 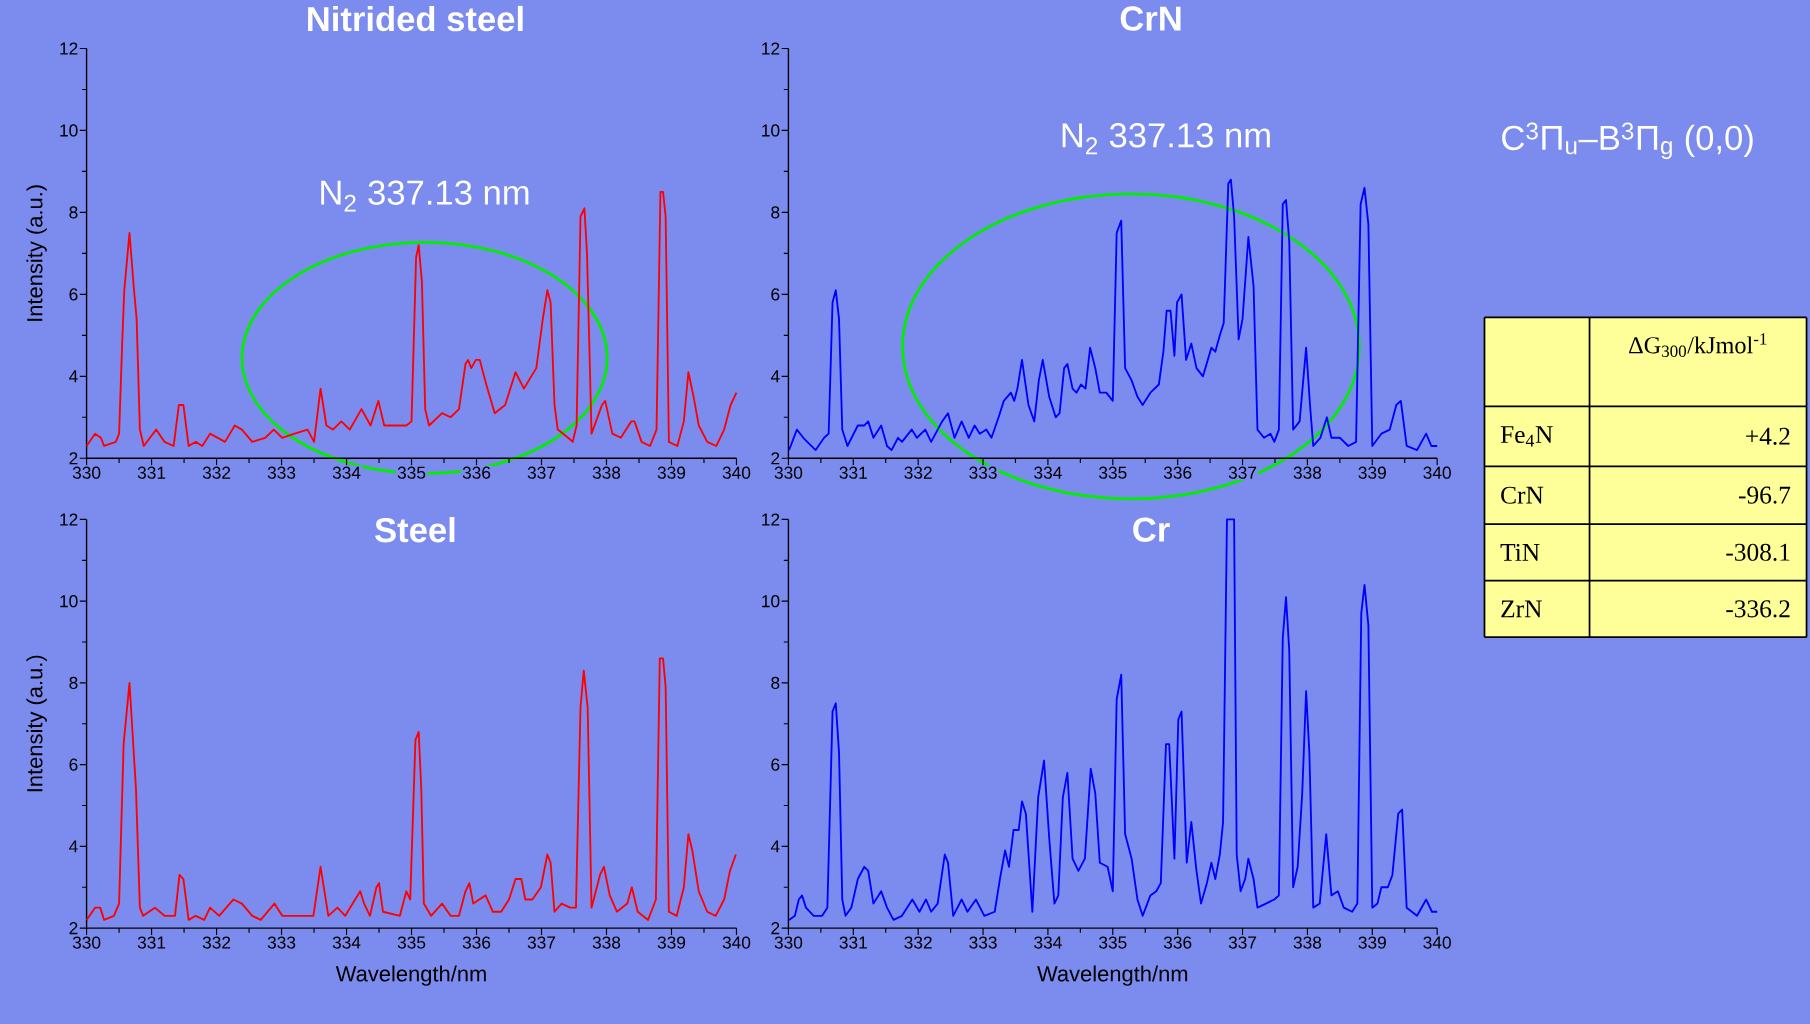 What do you see at coordinates (1758, 609) in the screenshot?
I see `data-label: -336.2` at bounding box center [1758, 609].